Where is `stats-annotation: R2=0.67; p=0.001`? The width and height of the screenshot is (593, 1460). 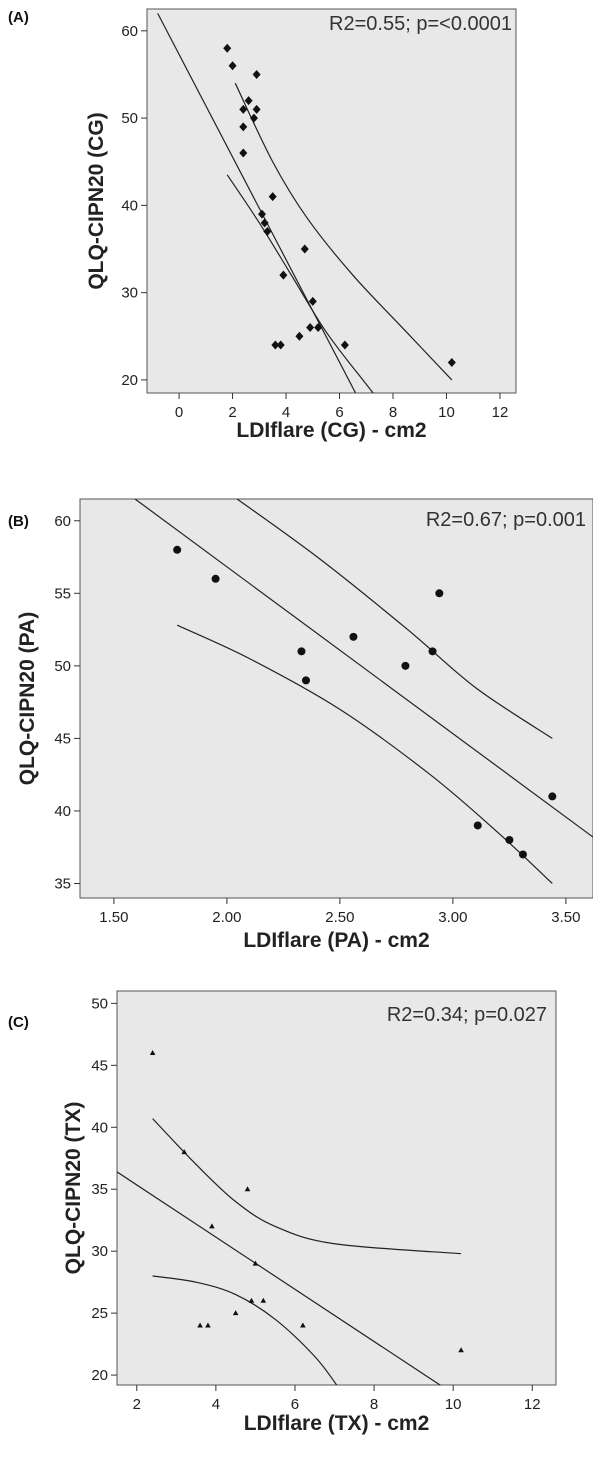 stats-annotation: R2=0.67; p=0.001 is located at coordinates (506, 520).